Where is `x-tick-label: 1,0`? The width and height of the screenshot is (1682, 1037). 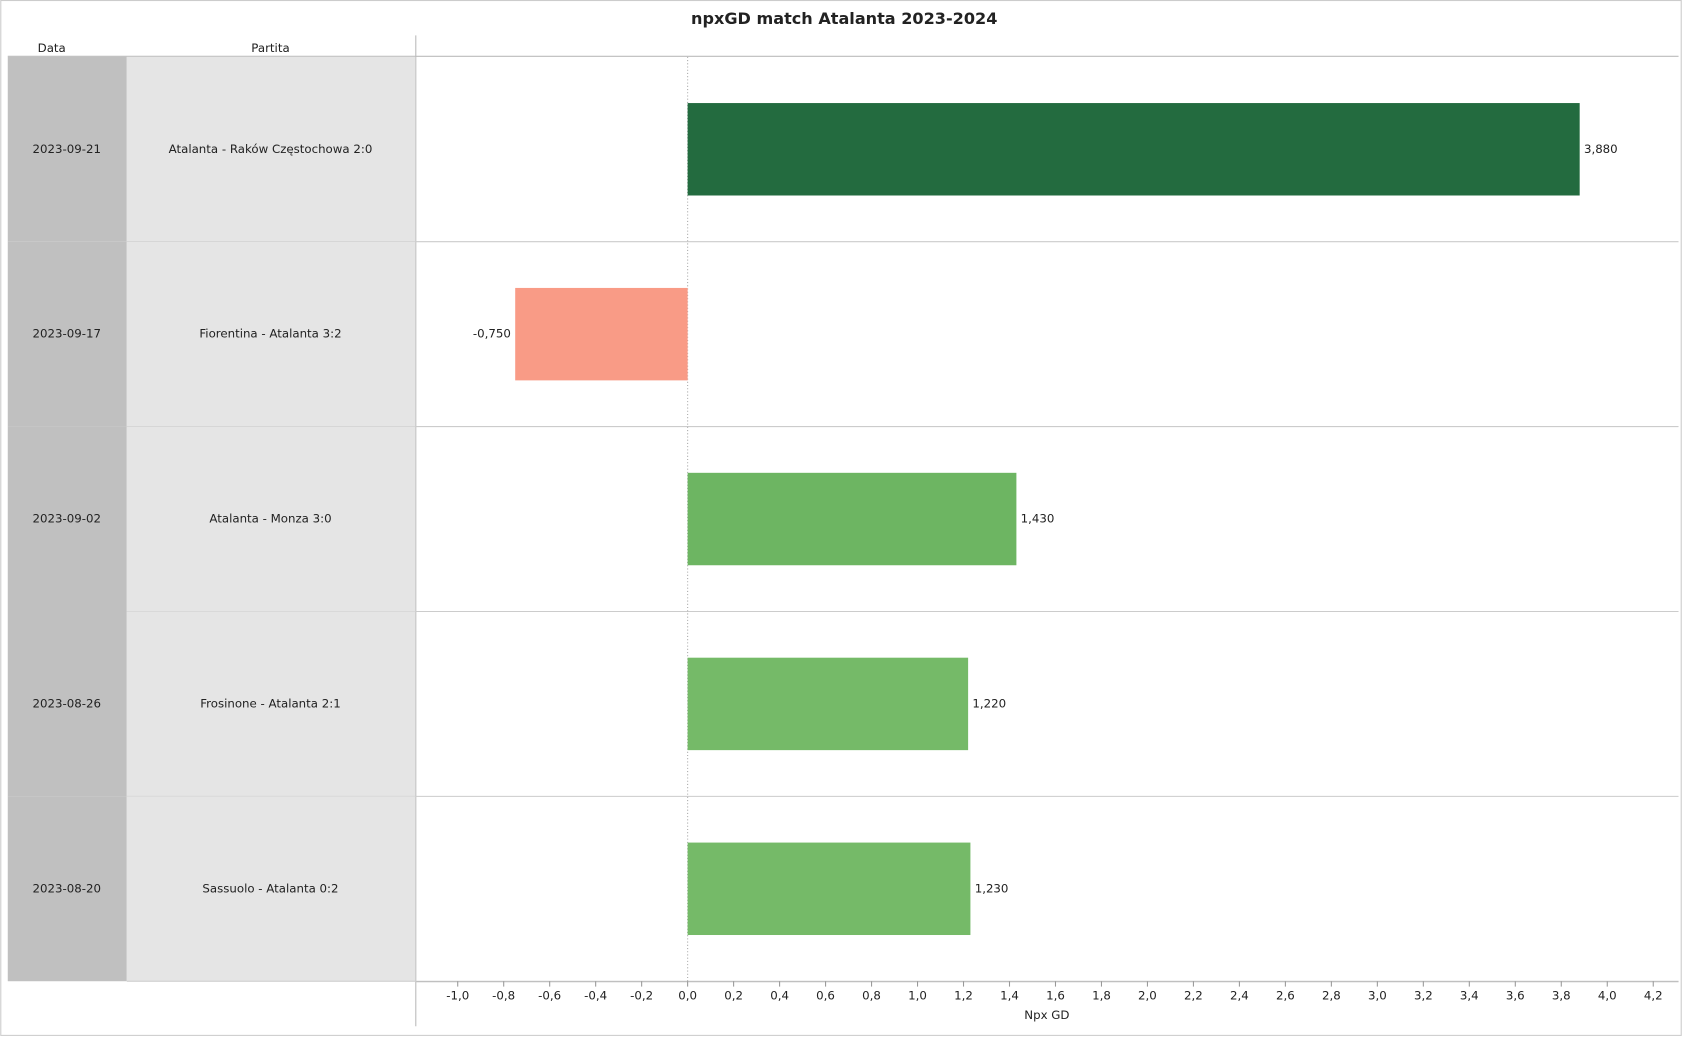 x-tick-label: 1,0 is located at coordinates (917, 996).